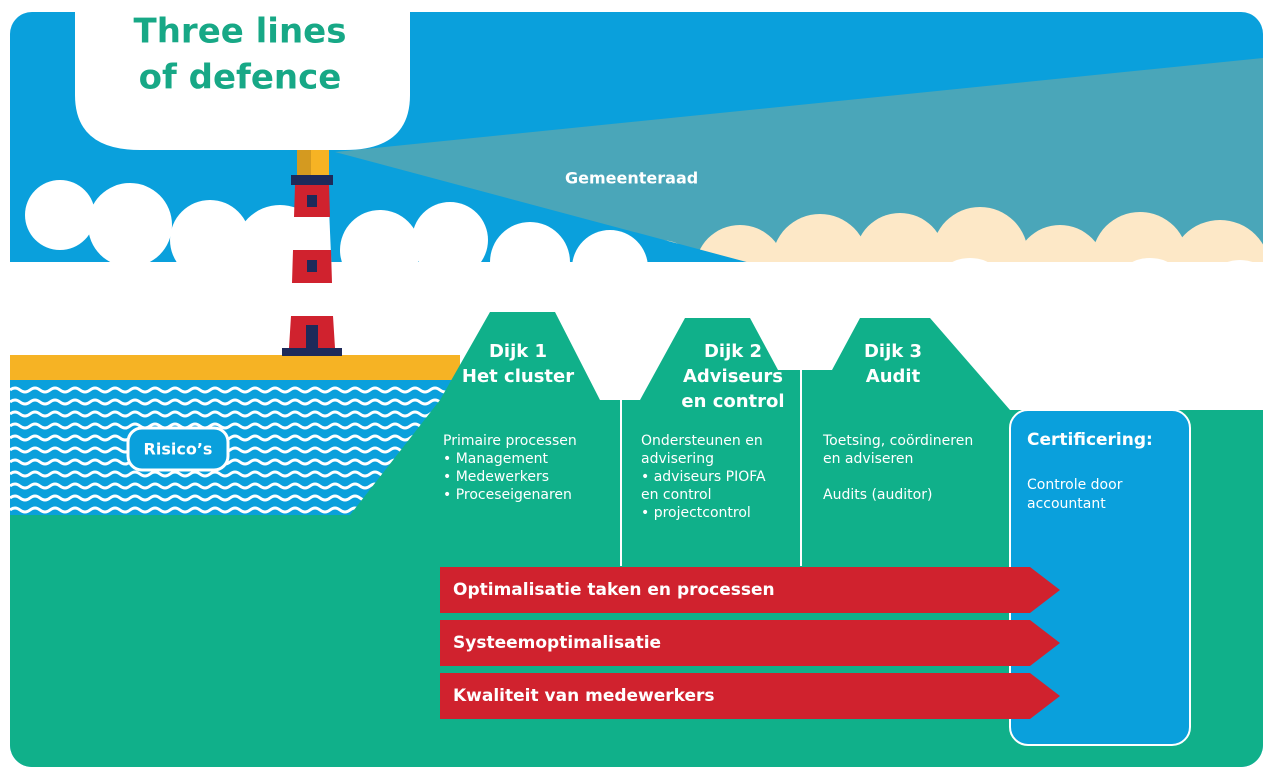  I want to click on dike-title: en control, so click(732, 401).